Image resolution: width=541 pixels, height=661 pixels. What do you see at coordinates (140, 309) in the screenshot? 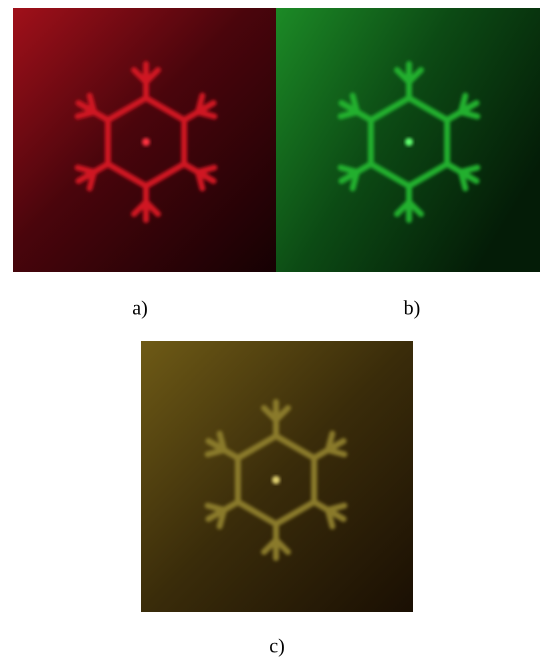
I see `panel-label: a)` at bounding box center [140, 309].